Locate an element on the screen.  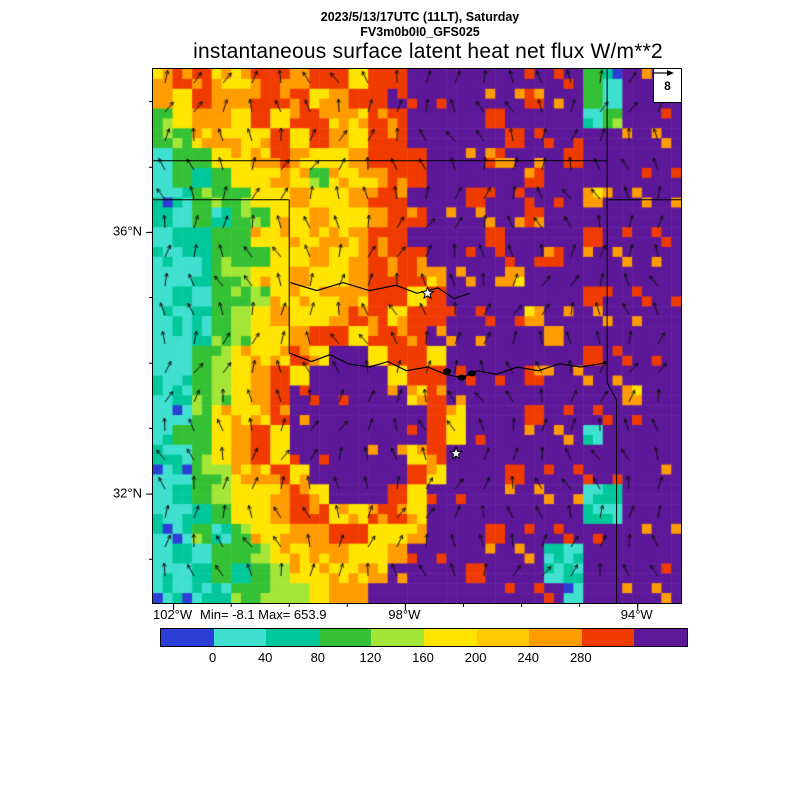
colorbar-tick-label: 240 is located at coordinates (528, 657).